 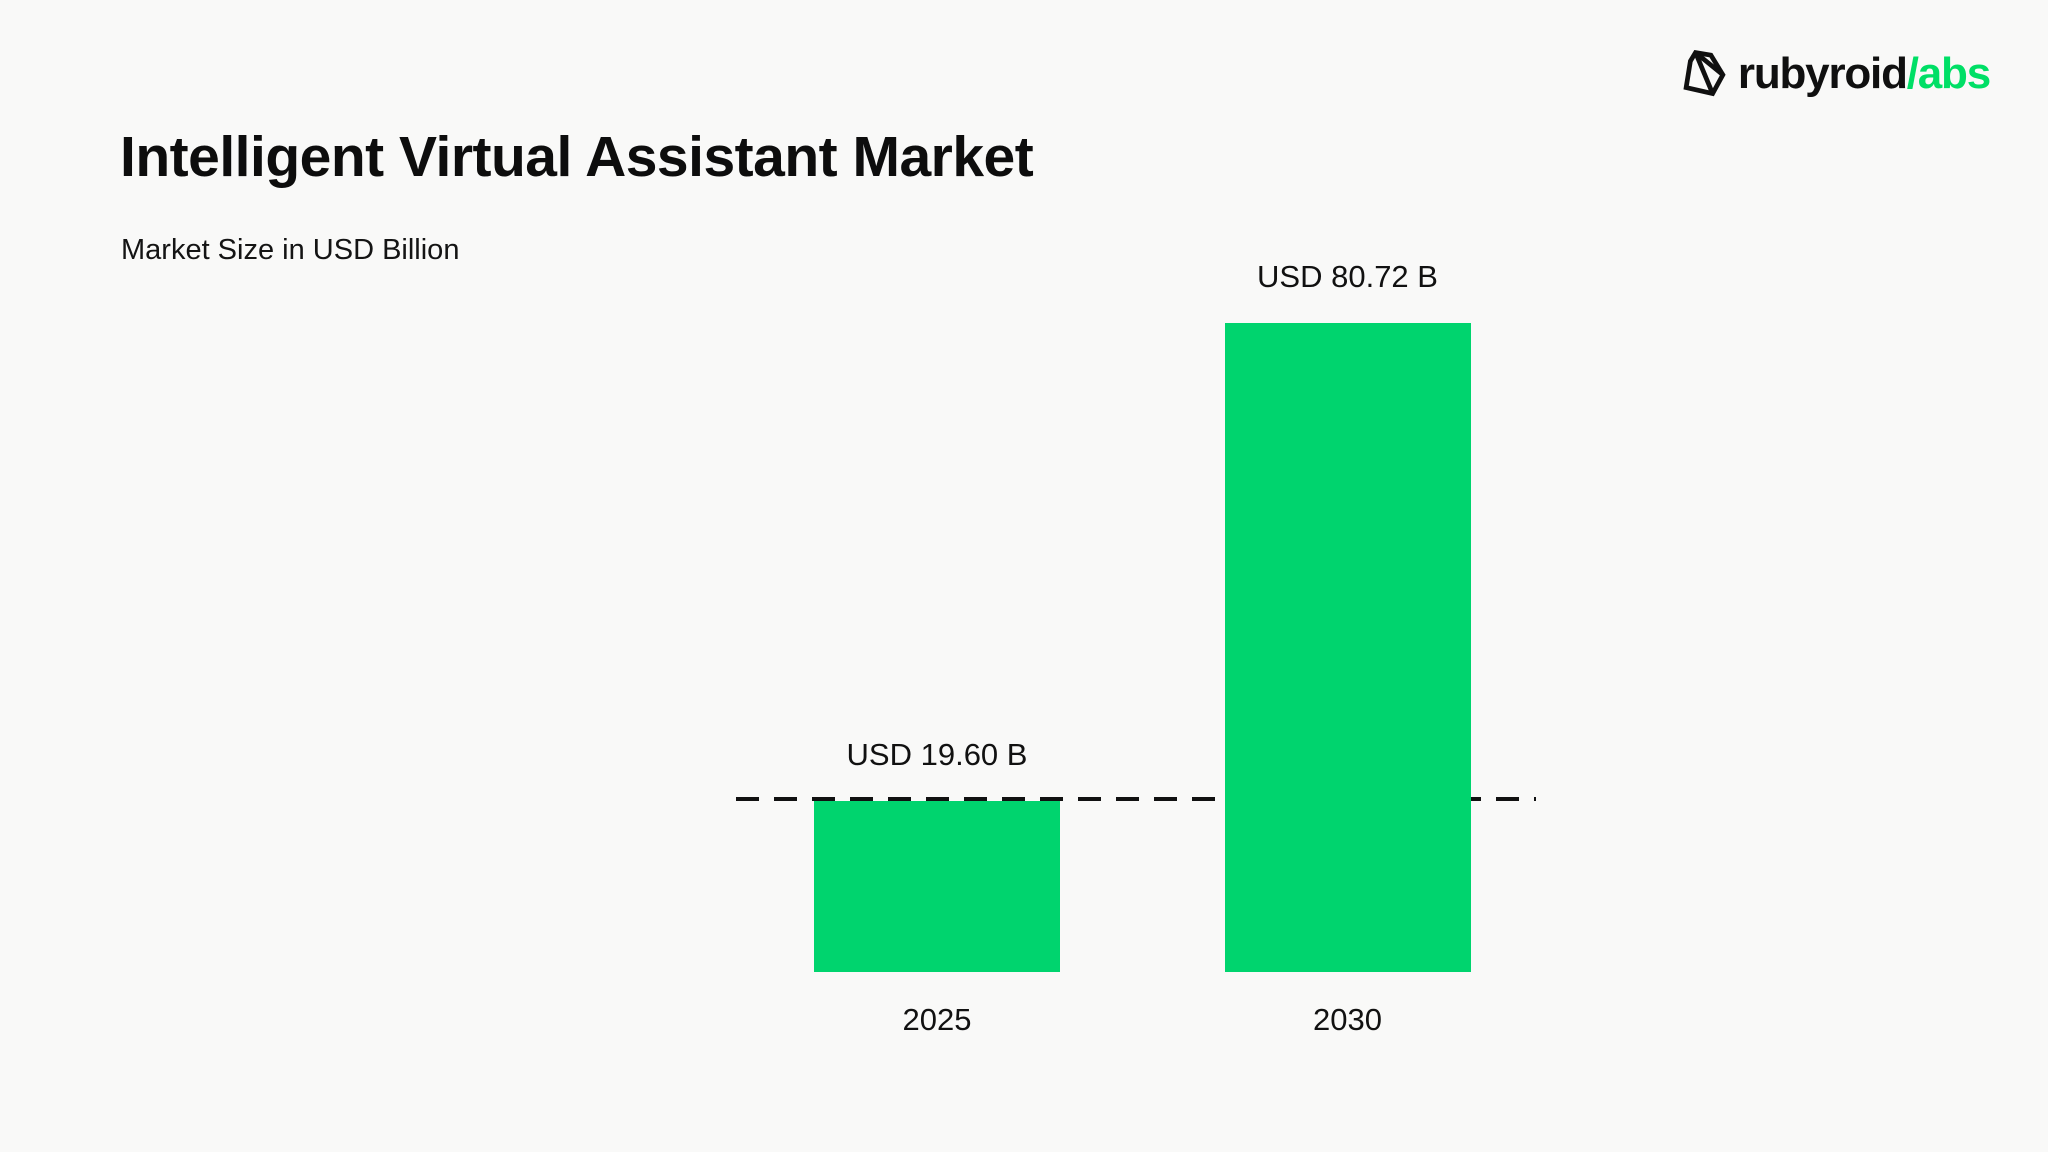 I want to click on rubyroidlabs-logo: rubyroid/abs, so click(x=1836, y=73).